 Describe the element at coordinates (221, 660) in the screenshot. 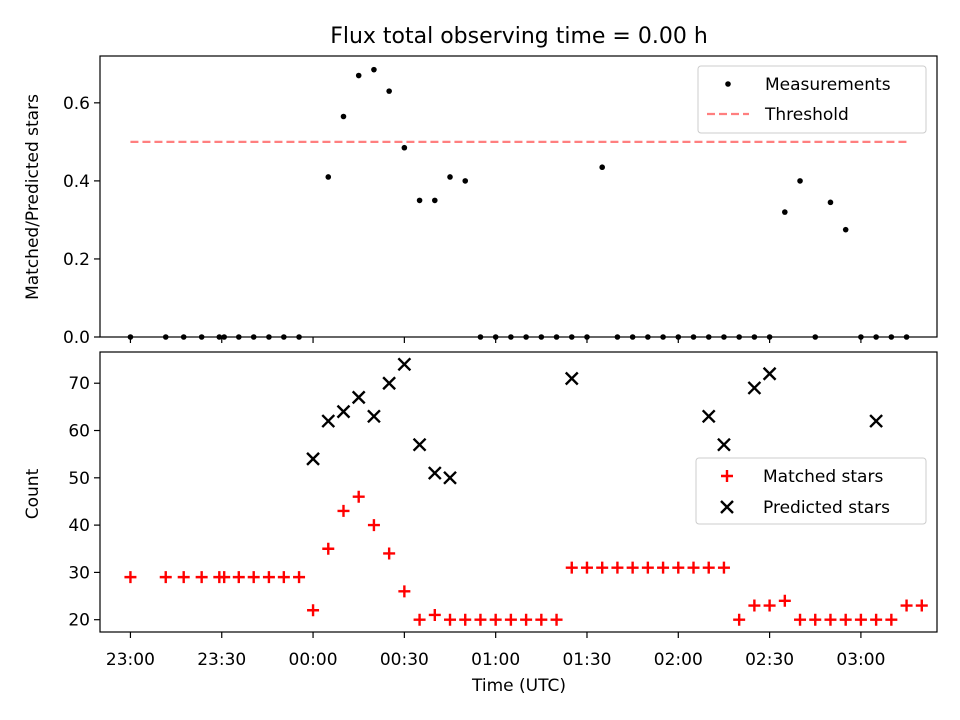

I see `xtick-label: 23:30` at that location.